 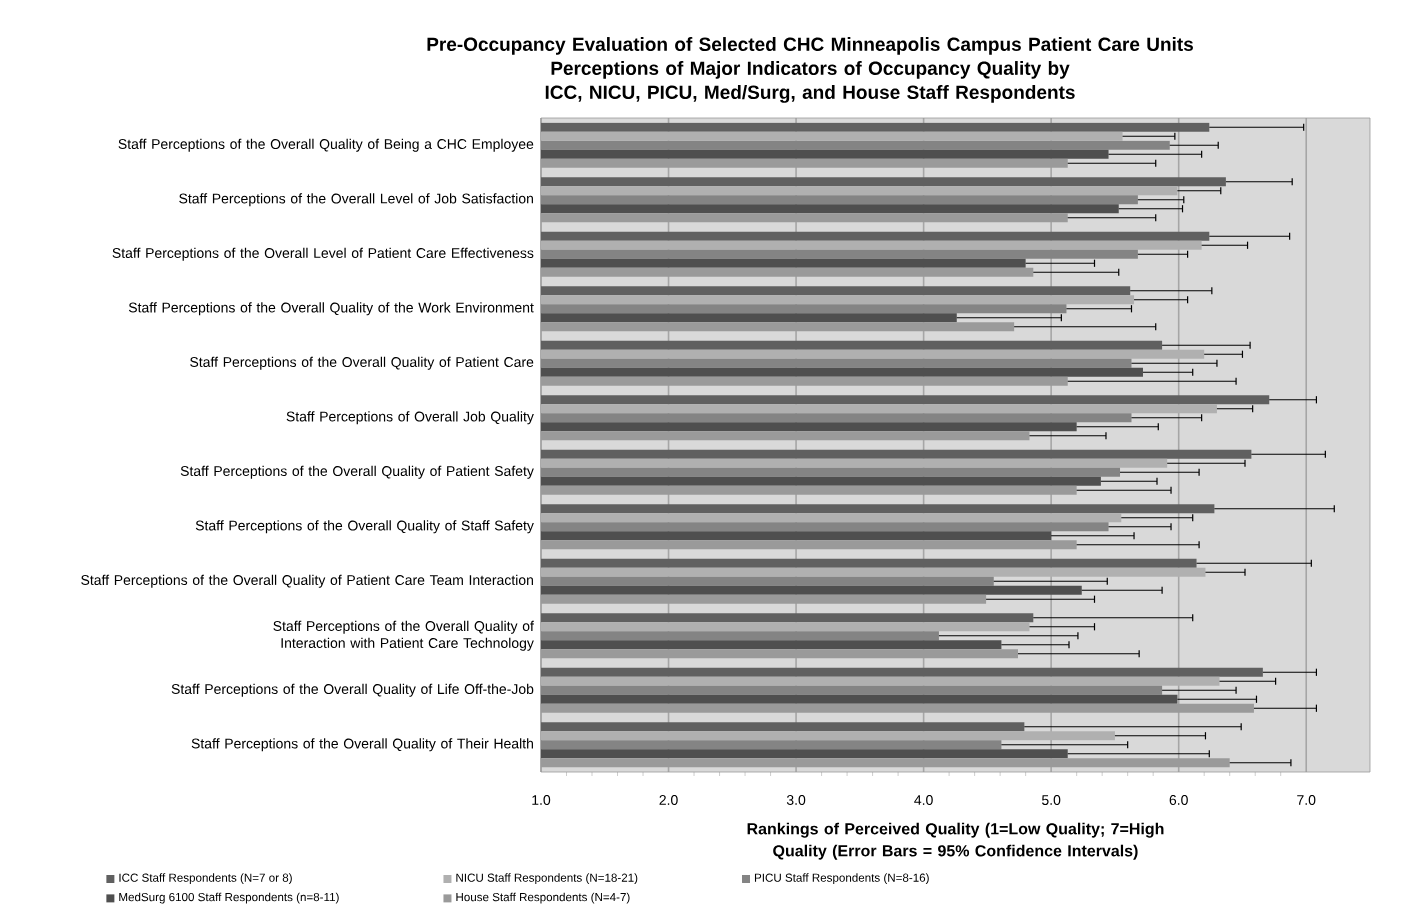 What do you see at coordinates (841, 879) in the screenshot?
I see `legend-label: PICU Staff Respondents (N=8-16)` at bounding box center [841, 879].